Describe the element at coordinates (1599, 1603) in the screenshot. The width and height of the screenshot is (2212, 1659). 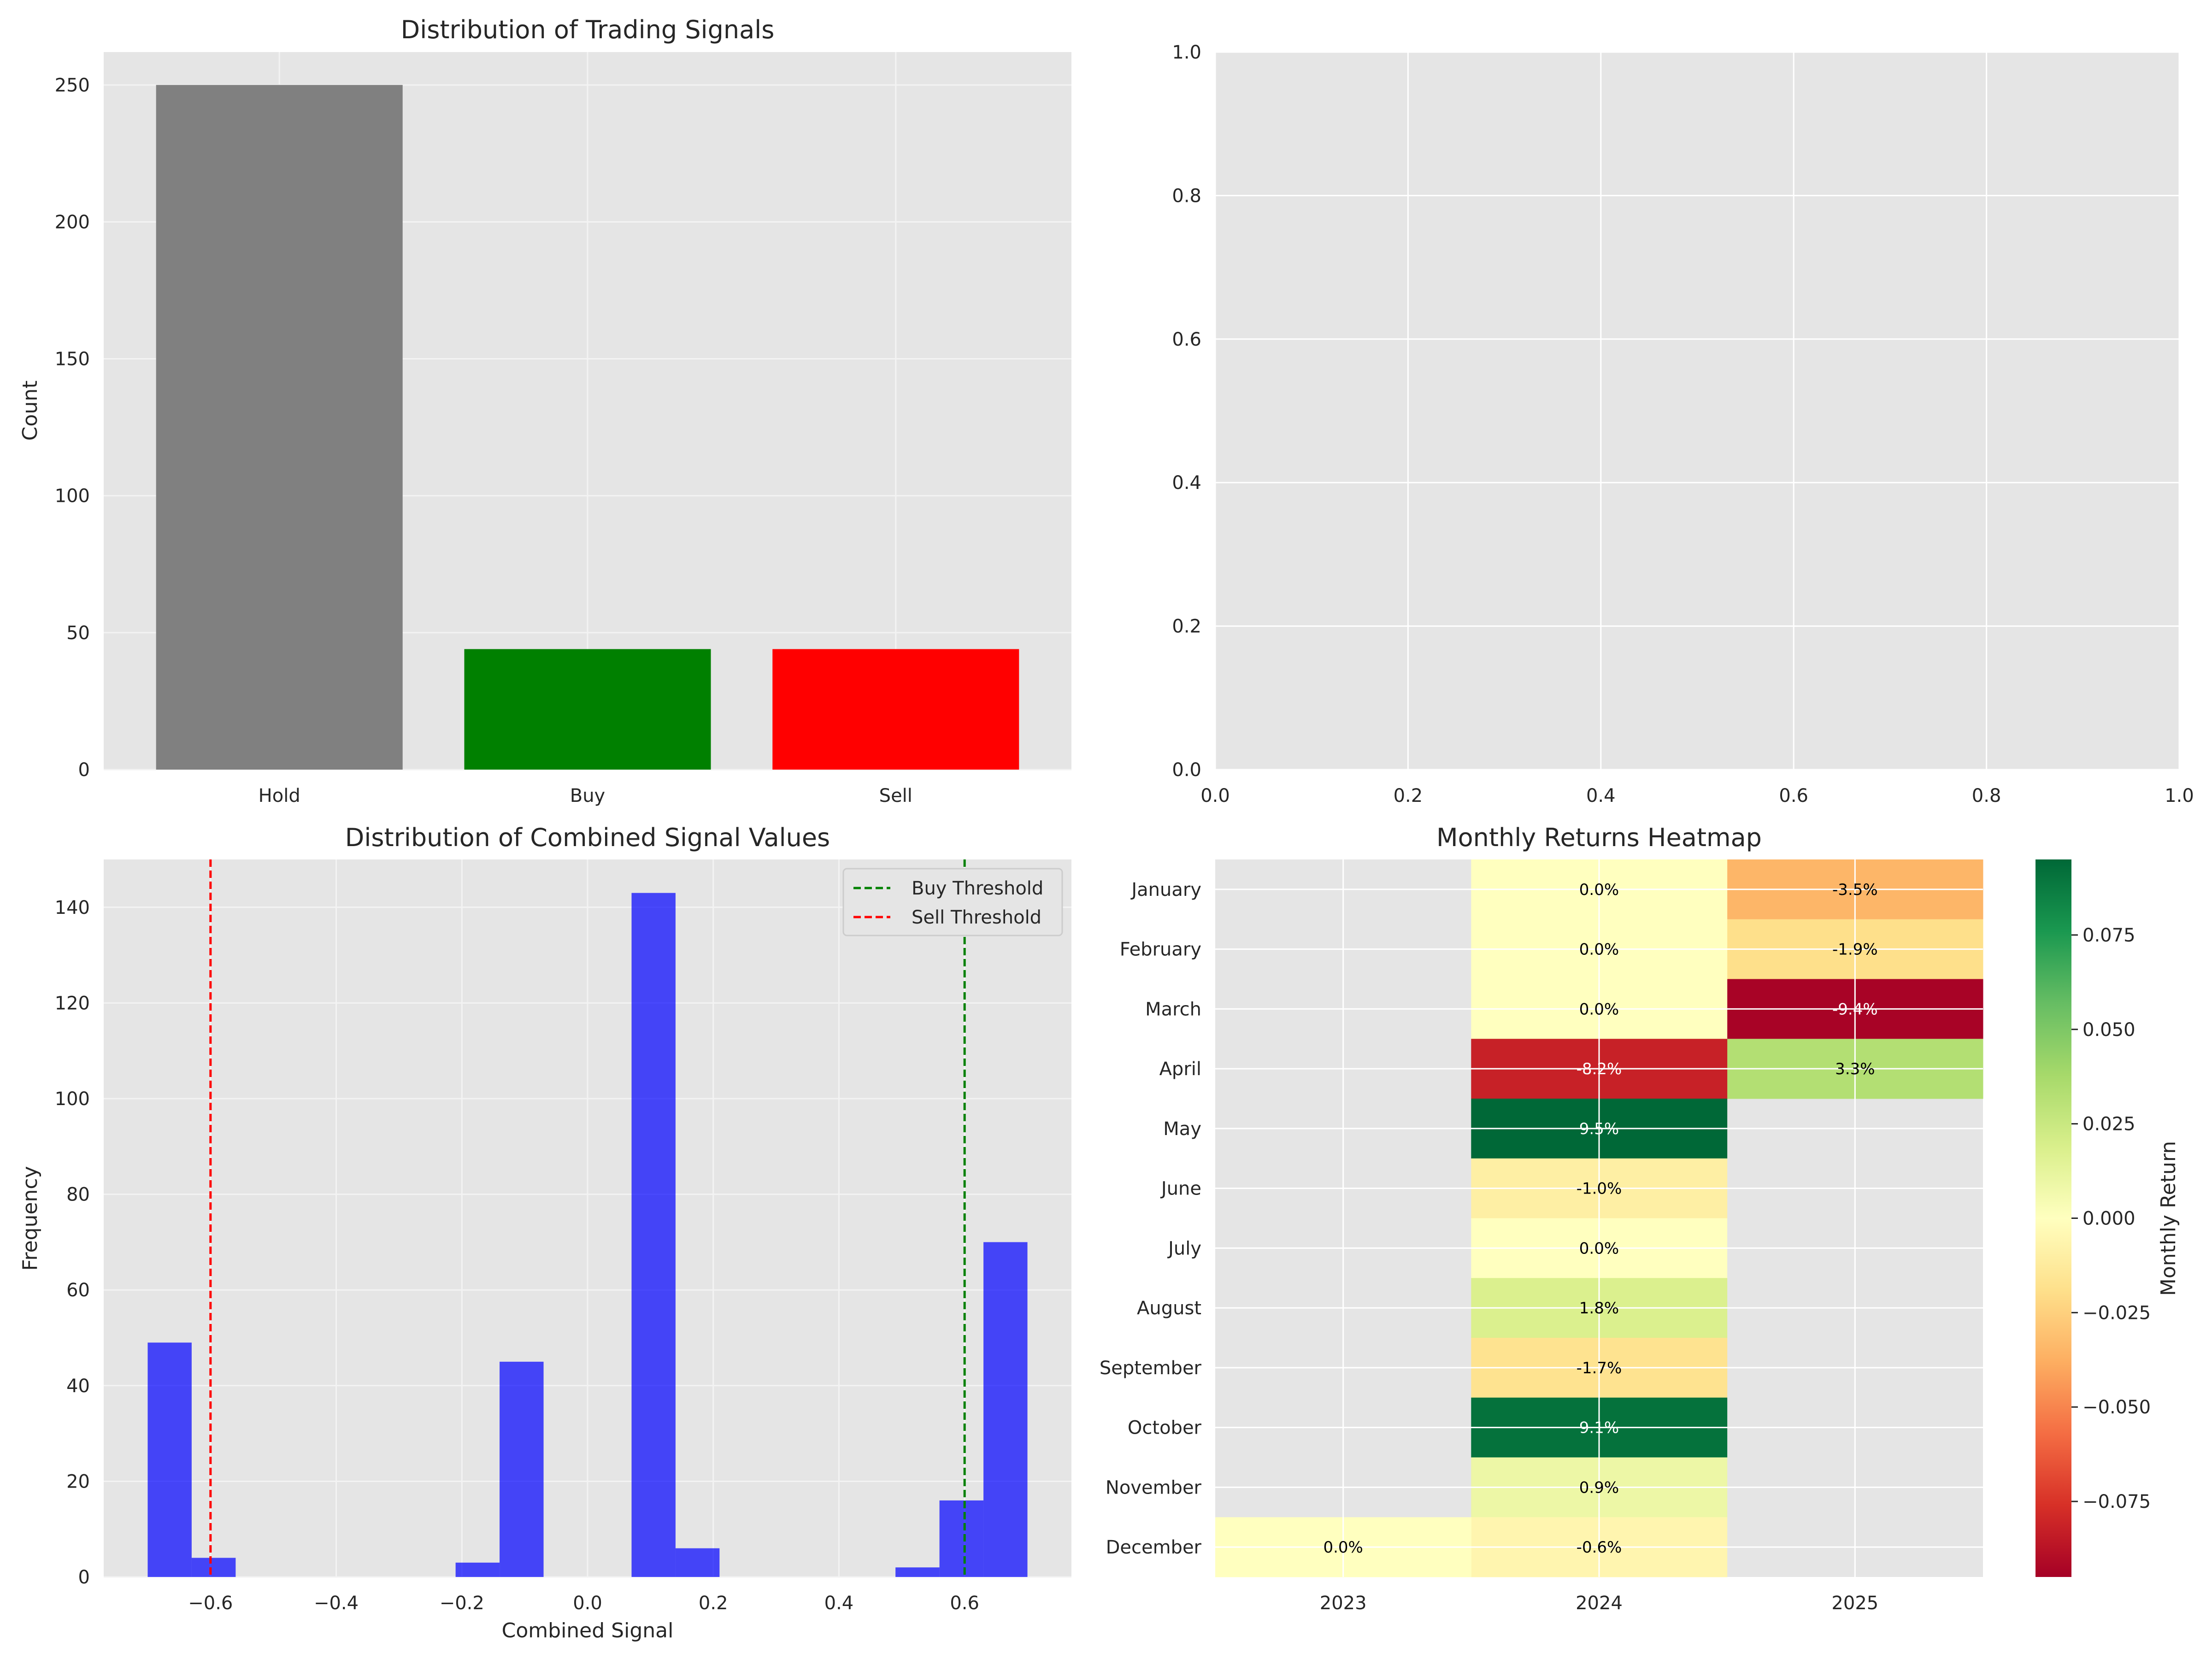
I see `xtick-label: 2024` at that location.